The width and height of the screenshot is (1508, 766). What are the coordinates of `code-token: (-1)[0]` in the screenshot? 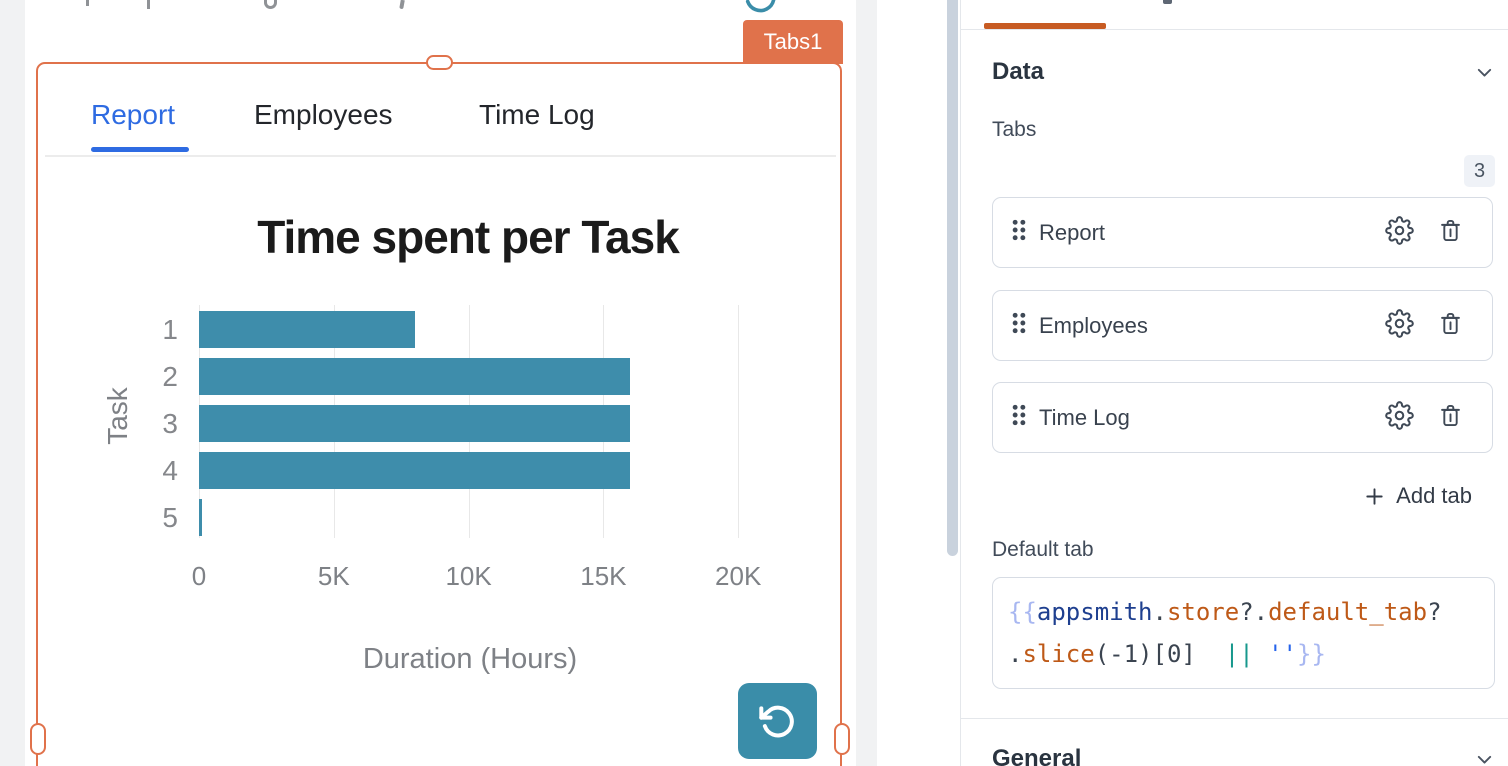 It's located at (1159, 654).